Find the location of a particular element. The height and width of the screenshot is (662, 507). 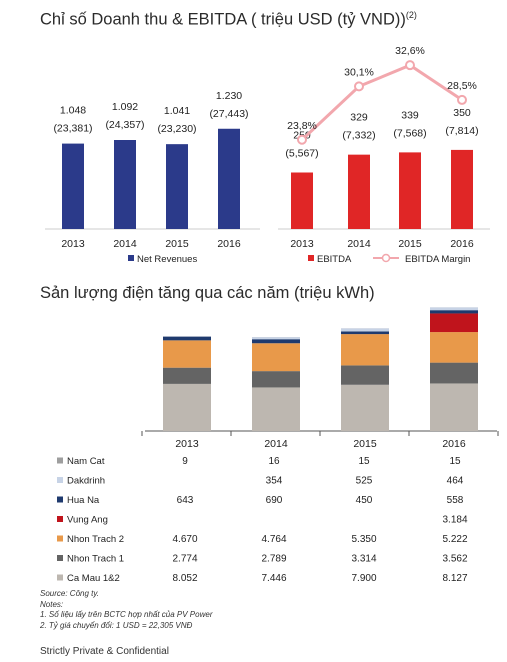

table-row-label: Nam Cat is located at coordinates (86, 461).